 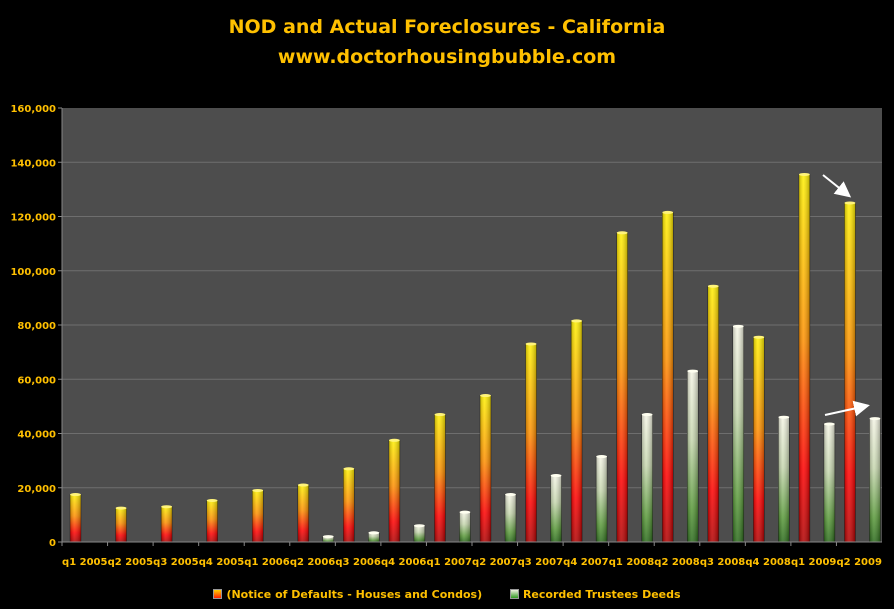 What do you see at coordinates (837, 186) in the screenshot?
I see `arrow-annotation-nod` at bounding box center [837, 186].